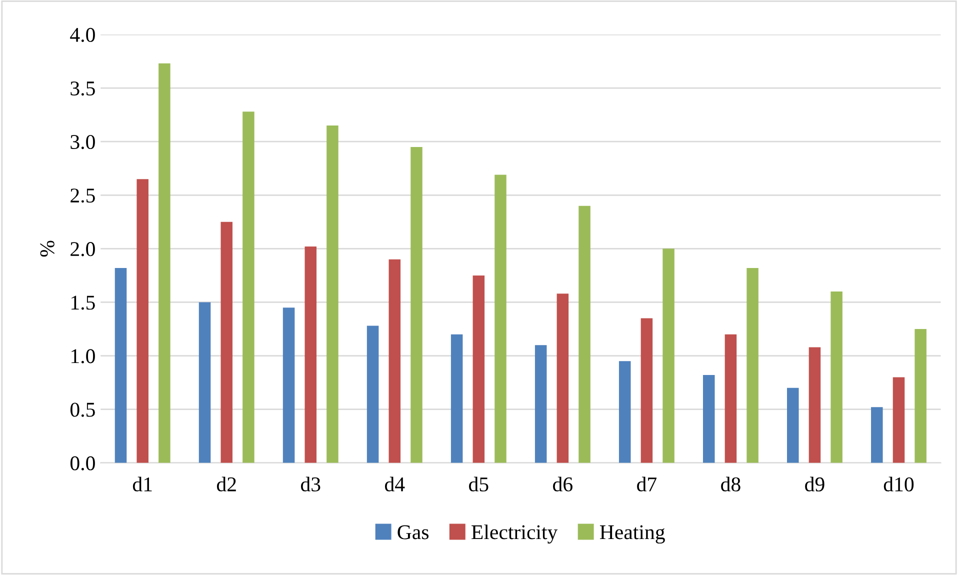  What do you see at coordinates (47, 248) in the screenshot?
I see `y-axis-title: %` at bounding box center [47, 248].